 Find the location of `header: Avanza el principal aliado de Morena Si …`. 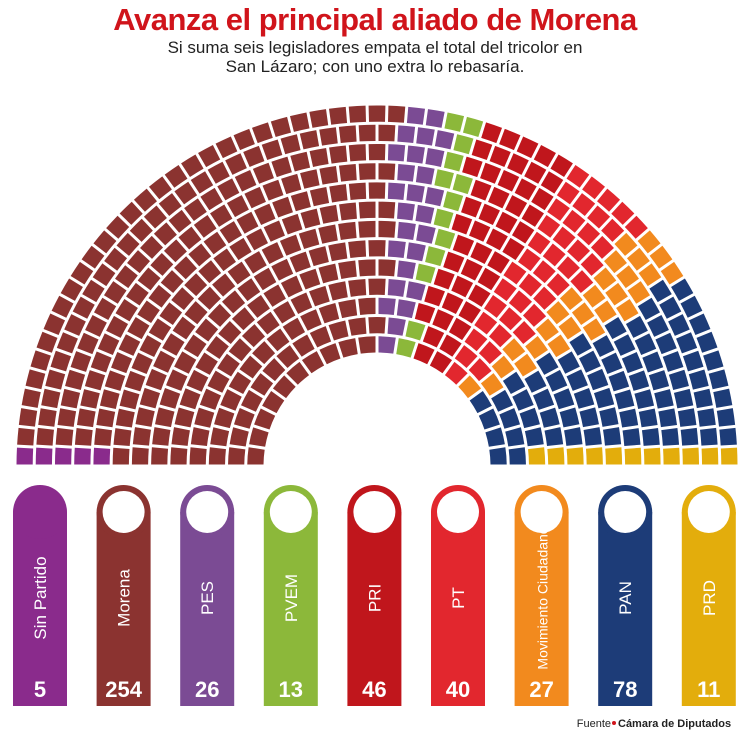

header: Avanza el principal aliado de Morena Si … is located at coordinates (375, 39).